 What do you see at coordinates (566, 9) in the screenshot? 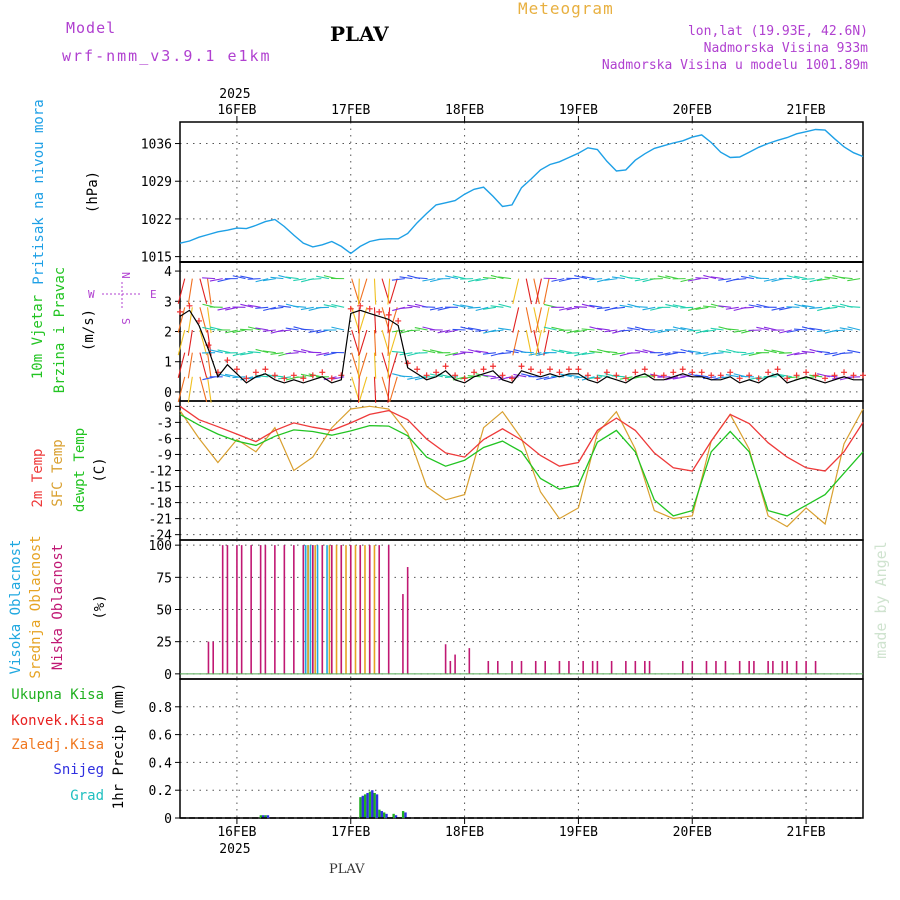
I see `product-title: Meteogram` at bounding box center [566, 9].